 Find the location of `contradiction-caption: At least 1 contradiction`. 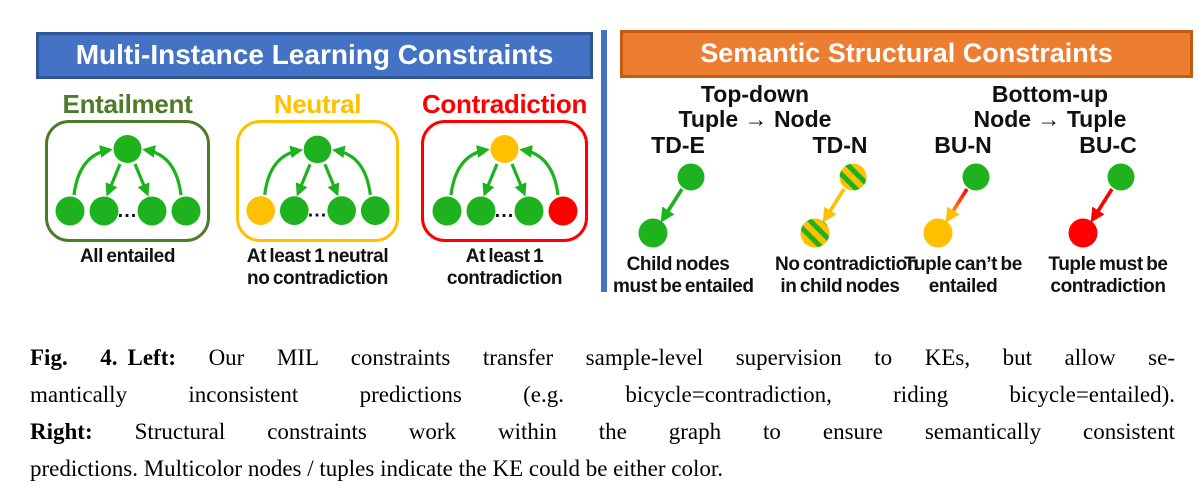

contradiction-caption: At least 1 contradiction is located at coordinates (504, 268).